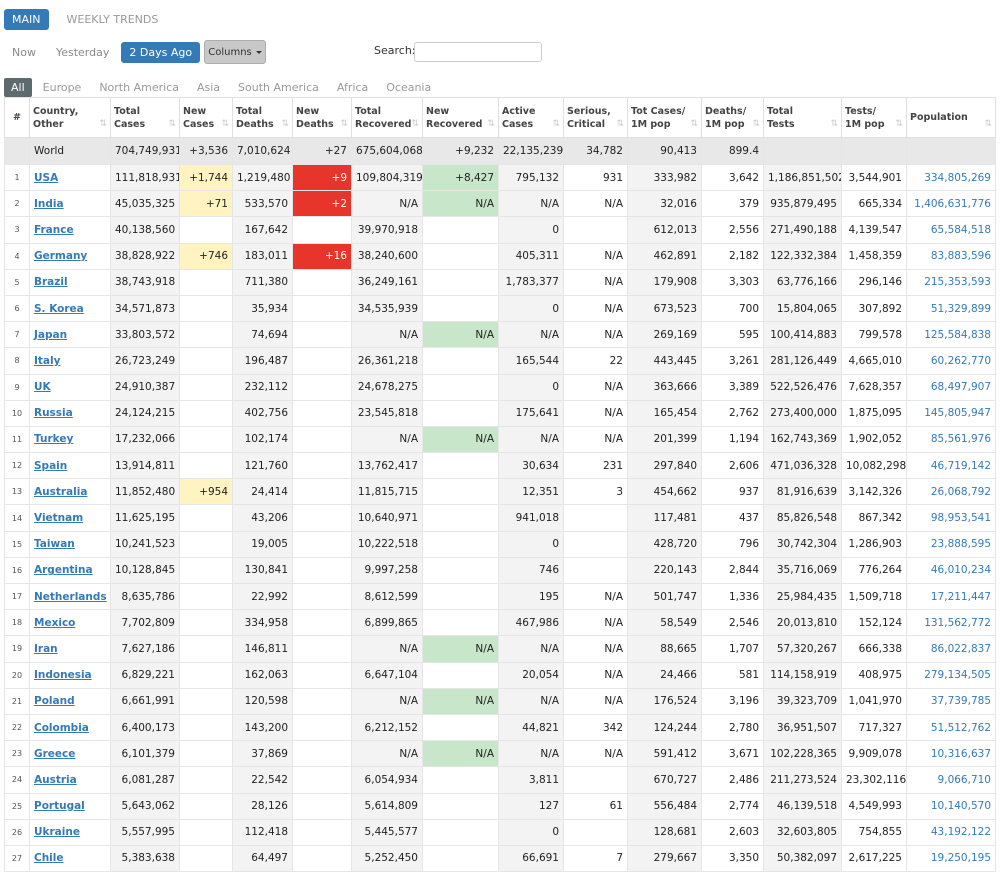 The height and width of the screenshot is (872, 1000). What do you see at coordinates (51, 282) in the screenshot?
I see `country-link: Brazil` at bounding box center [51, 282].